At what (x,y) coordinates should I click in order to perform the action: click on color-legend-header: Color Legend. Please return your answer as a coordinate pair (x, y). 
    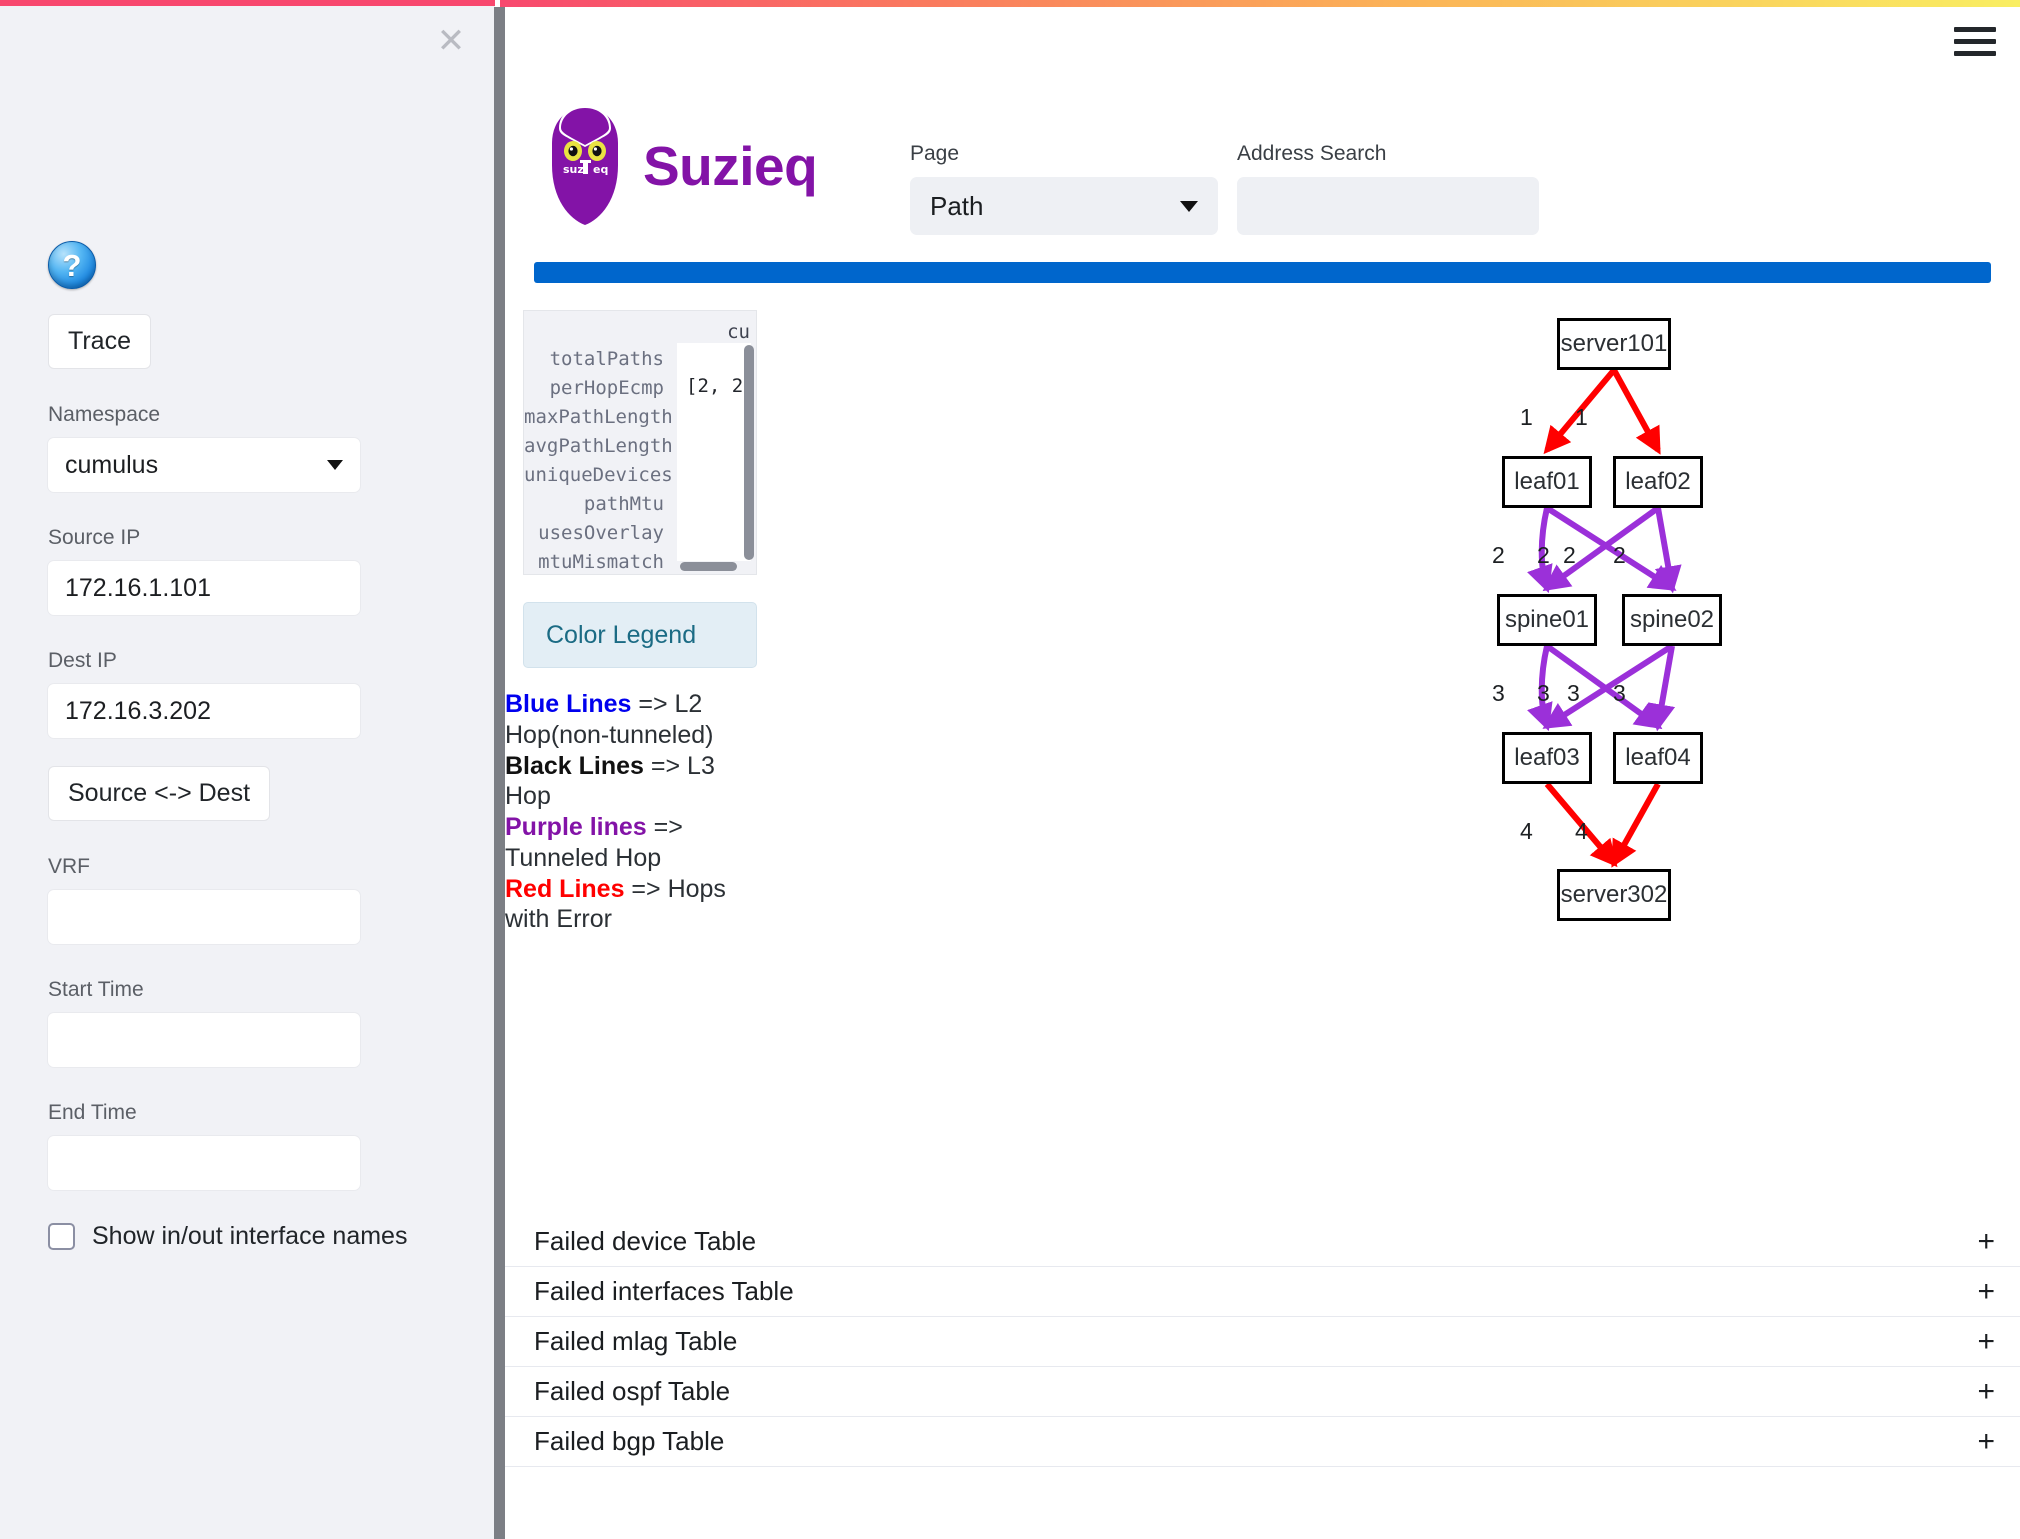
    Looking at the image, I should click on (640, 635).